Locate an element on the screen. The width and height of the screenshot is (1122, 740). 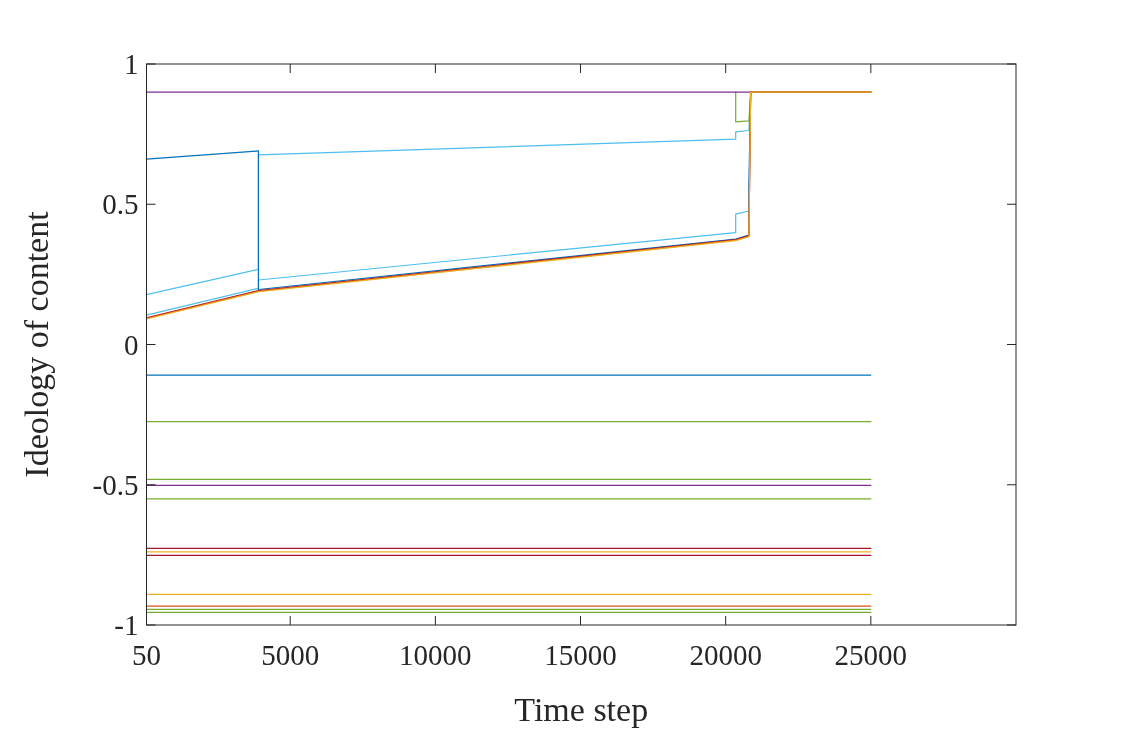
x-tick-label: 25000 is located at coordinates (871, 655).